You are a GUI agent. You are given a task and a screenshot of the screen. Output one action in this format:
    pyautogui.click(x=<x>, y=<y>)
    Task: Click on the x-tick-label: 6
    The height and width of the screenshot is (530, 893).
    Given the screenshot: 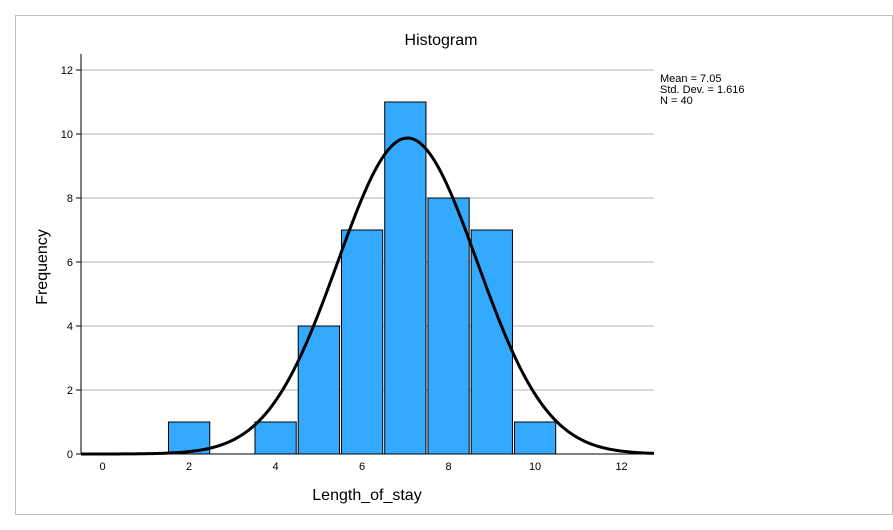 What is the action you would take?
    pyautogui.click(x=362, y=467)
    